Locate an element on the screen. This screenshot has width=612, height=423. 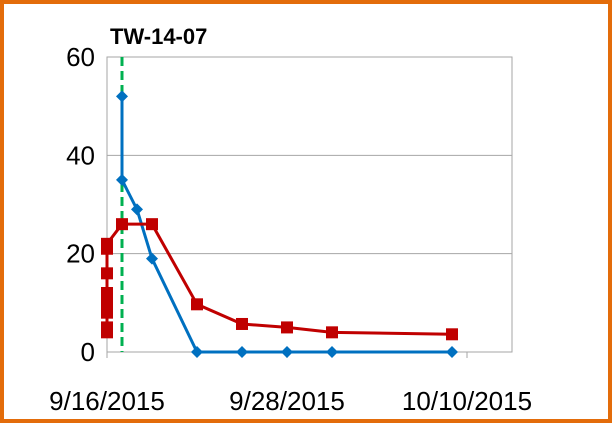
x-tick-label: 9/28/2015 is located at coordinates (287, 401).